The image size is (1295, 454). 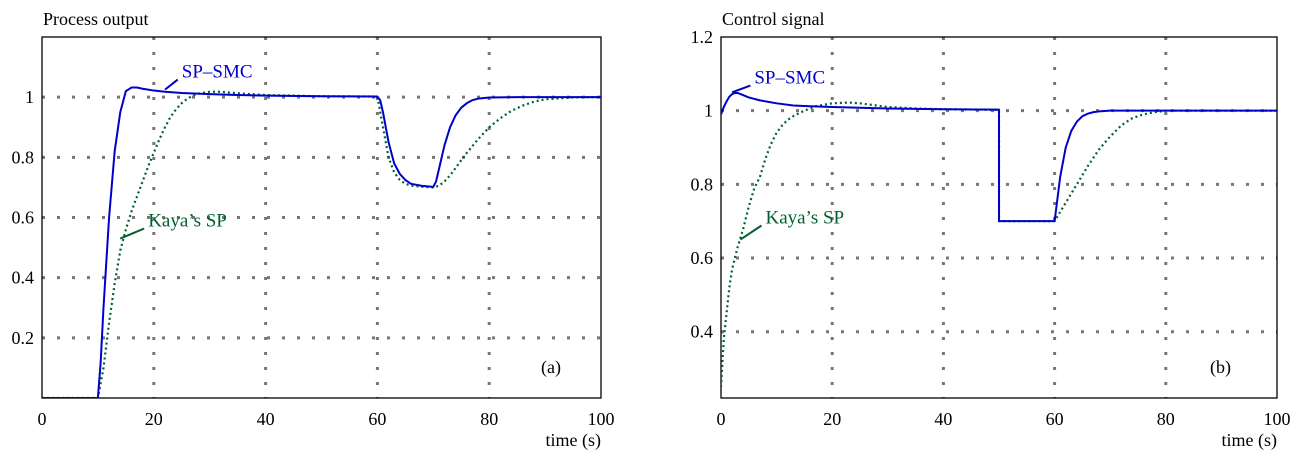 I want to click on chart-title: Control signal, so click(x=773, y=19).